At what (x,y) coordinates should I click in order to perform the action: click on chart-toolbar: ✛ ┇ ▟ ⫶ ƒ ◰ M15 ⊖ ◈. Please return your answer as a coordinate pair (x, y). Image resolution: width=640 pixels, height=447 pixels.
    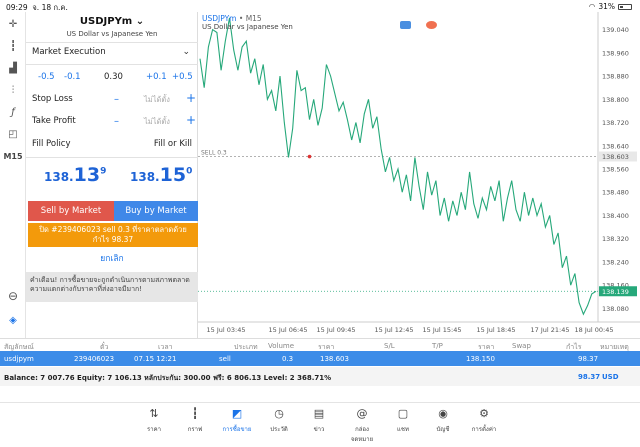
    Looking at the image, I should click on (13, 175).